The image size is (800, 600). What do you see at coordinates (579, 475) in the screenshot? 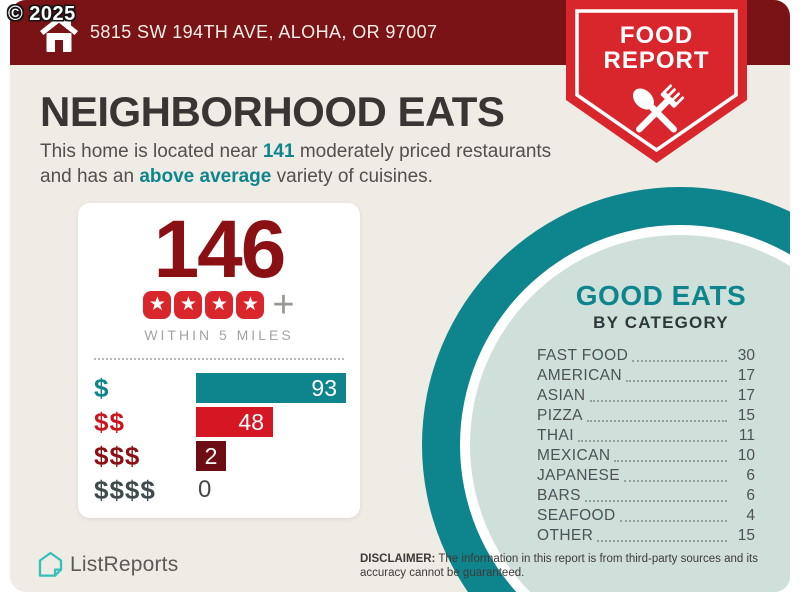
I see `category-name: JAPANESE` at bounding box center [579, 475].